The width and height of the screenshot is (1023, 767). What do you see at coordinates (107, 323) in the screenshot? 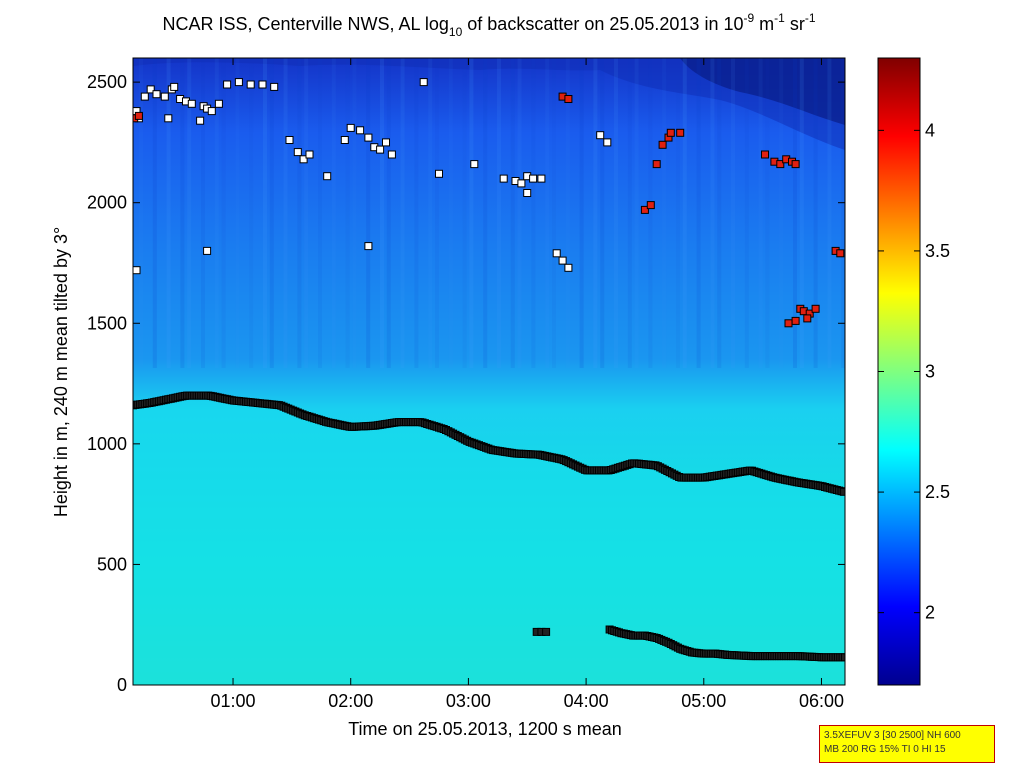
I see `y-tick-label: 1500` at bounding box center [107, 323].